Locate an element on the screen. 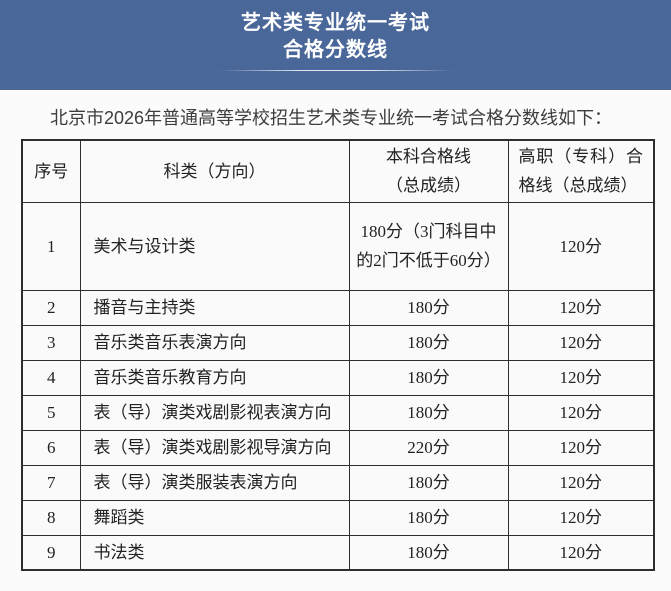 Image resolution: width=671 pixels, height=591 pixels. table-row: 9 书法类 180分 120分 is located at coordinates (338, 552).